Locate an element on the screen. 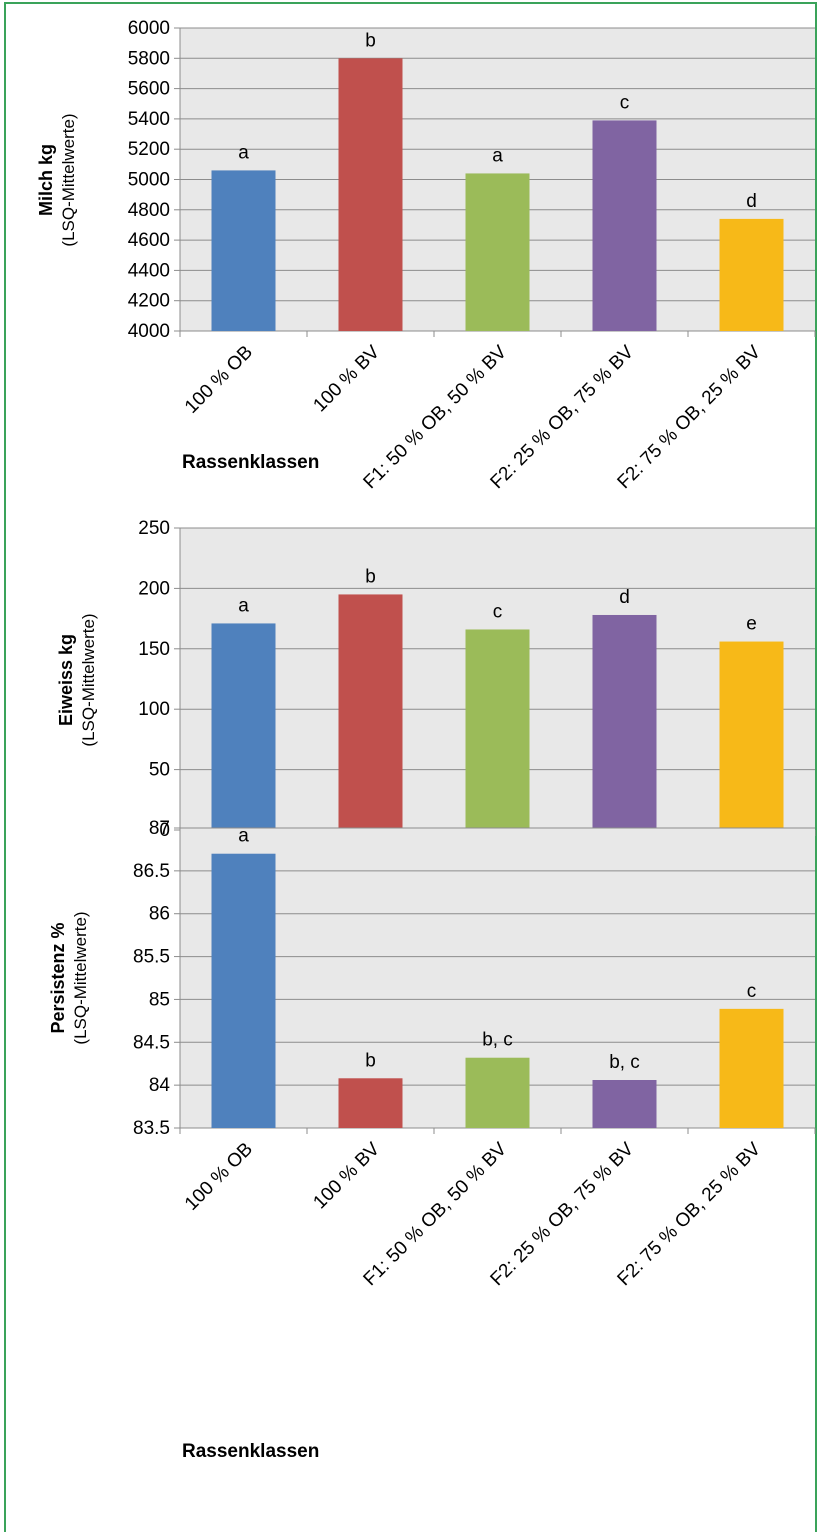  y-tick-label: 4600 is located at coordinates (149, 240).